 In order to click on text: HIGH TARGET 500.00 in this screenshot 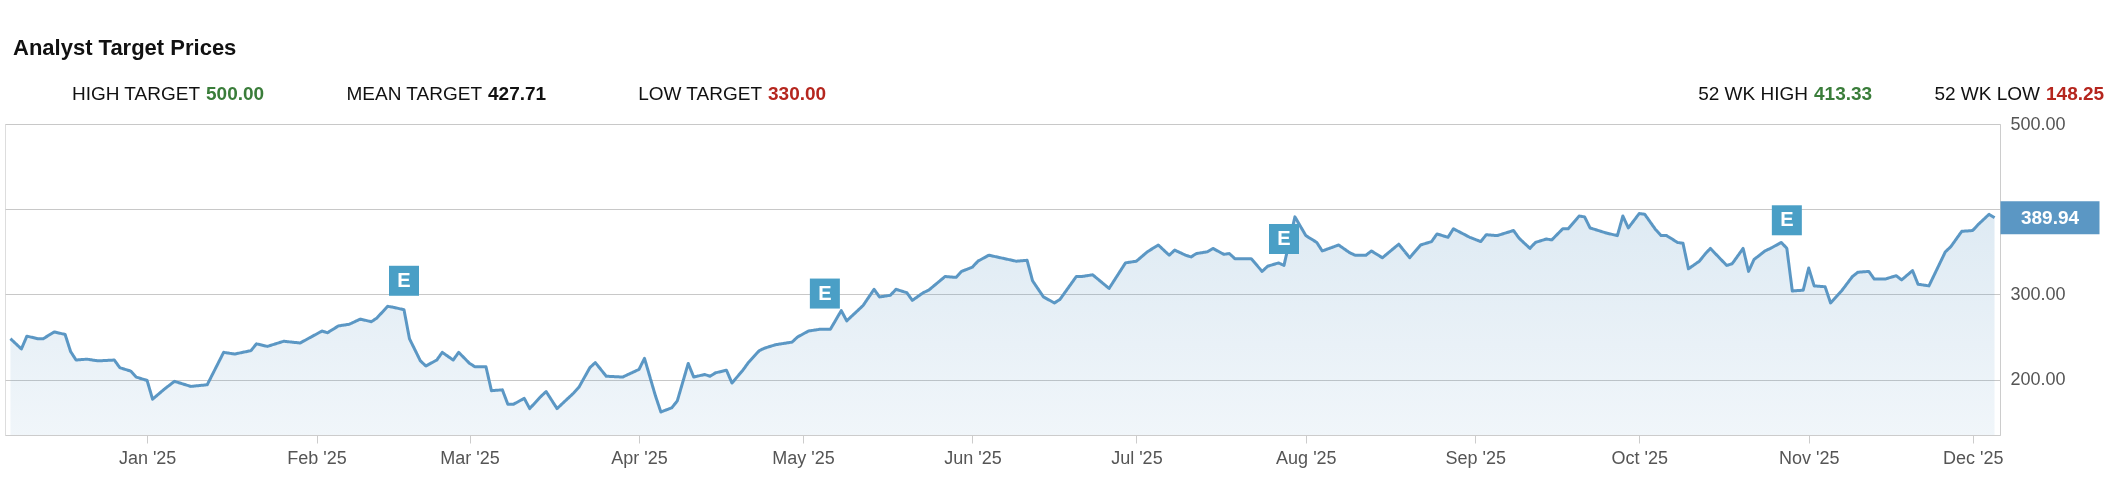, I will do `click(168, 93)`.